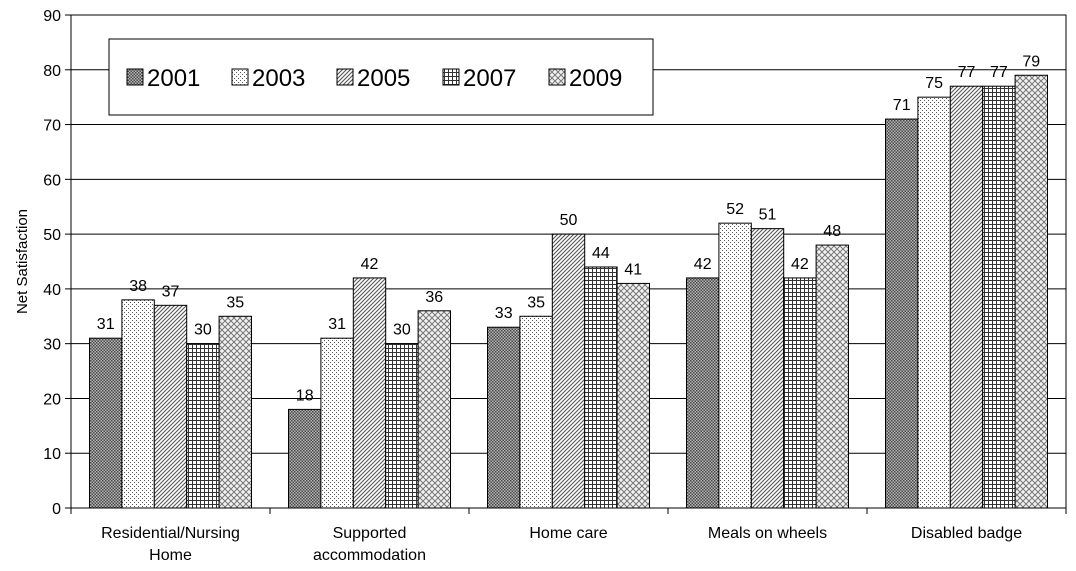  I want to click on y-tick-label: 80, so click(52, 71).